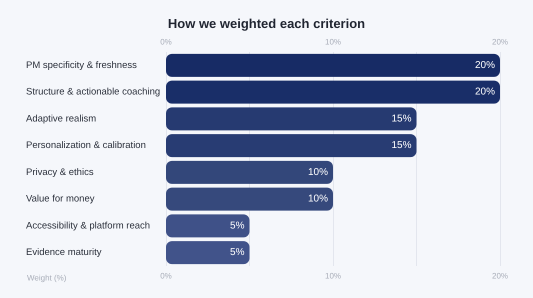 Image resolution: width=533 pixels, height=298 pixels. Describe the element at coordinates (60, 199) in the screenshot. I see `y-tick-label: Value for money` at that location.